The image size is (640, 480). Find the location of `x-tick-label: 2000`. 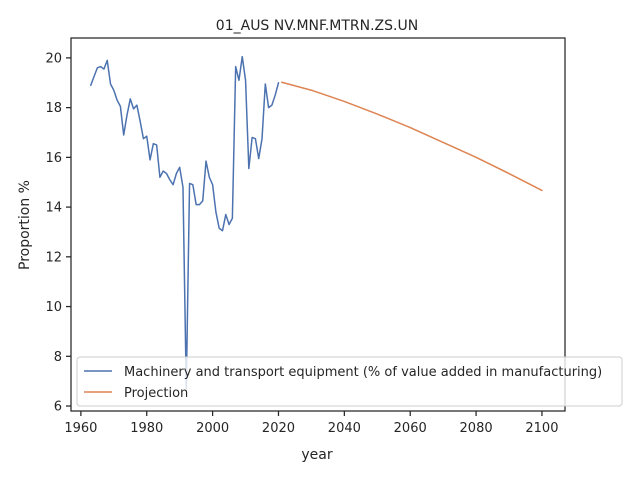

x-tick-label: 2000 is located at coordinates (212, 428).